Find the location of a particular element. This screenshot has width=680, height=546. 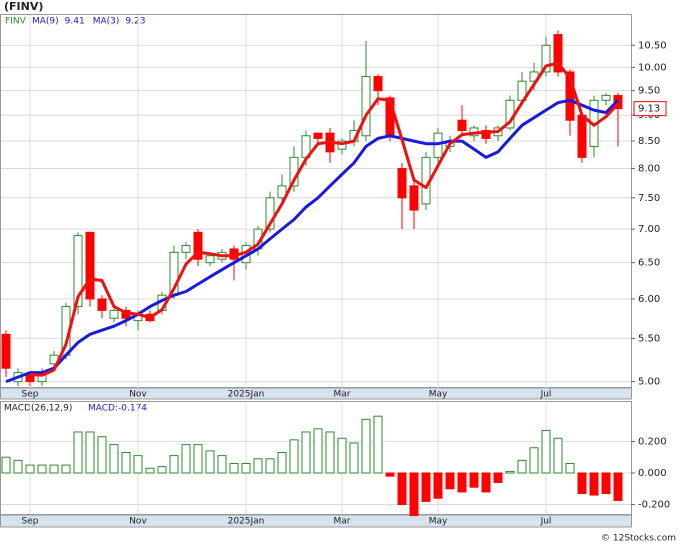

x-tick-label: Mar is located at coordinates (342, 395).